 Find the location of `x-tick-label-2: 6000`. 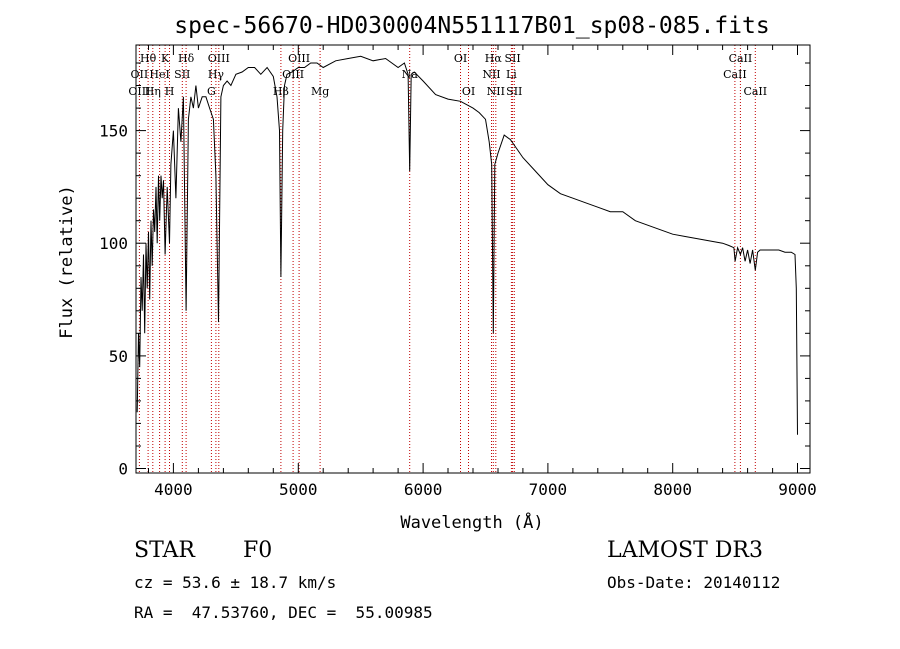

x-tick-label-2: 6000 is located at coordinates (423, 489).